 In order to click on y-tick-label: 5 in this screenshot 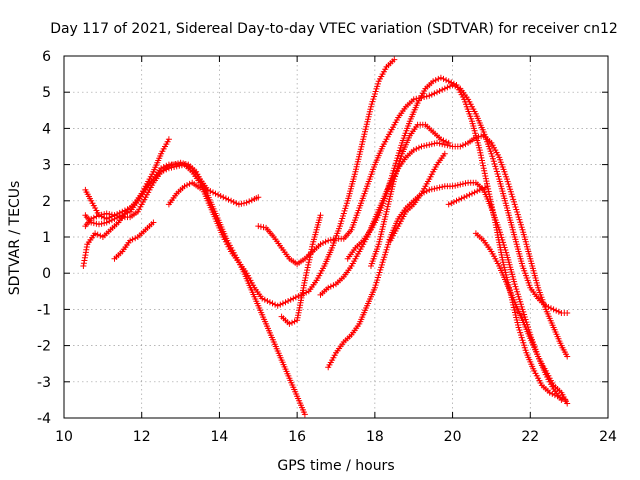, I will do `click(46, 93)`.